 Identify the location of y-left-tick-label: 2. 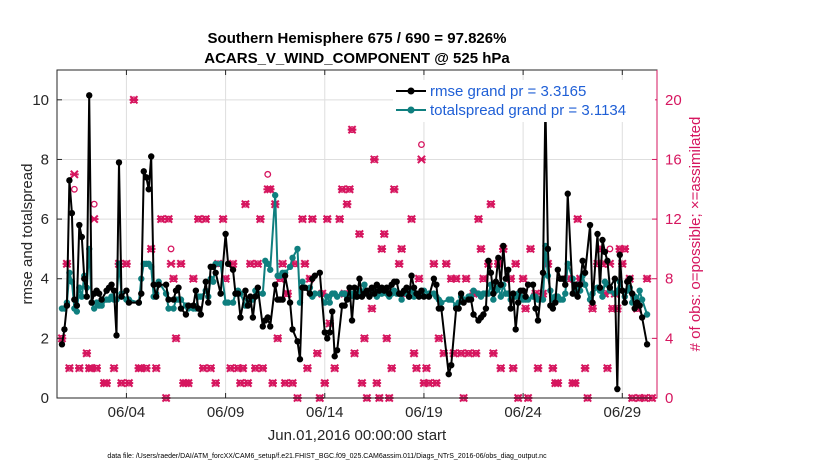
(45, 338).